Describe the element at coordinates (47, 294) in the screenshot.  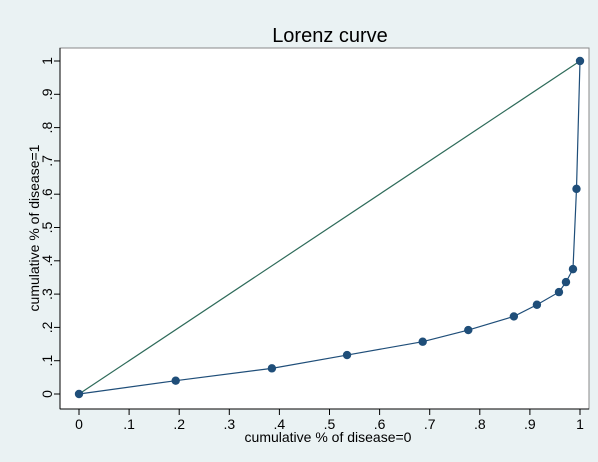
I see `y-tick-label: .3` at that location.